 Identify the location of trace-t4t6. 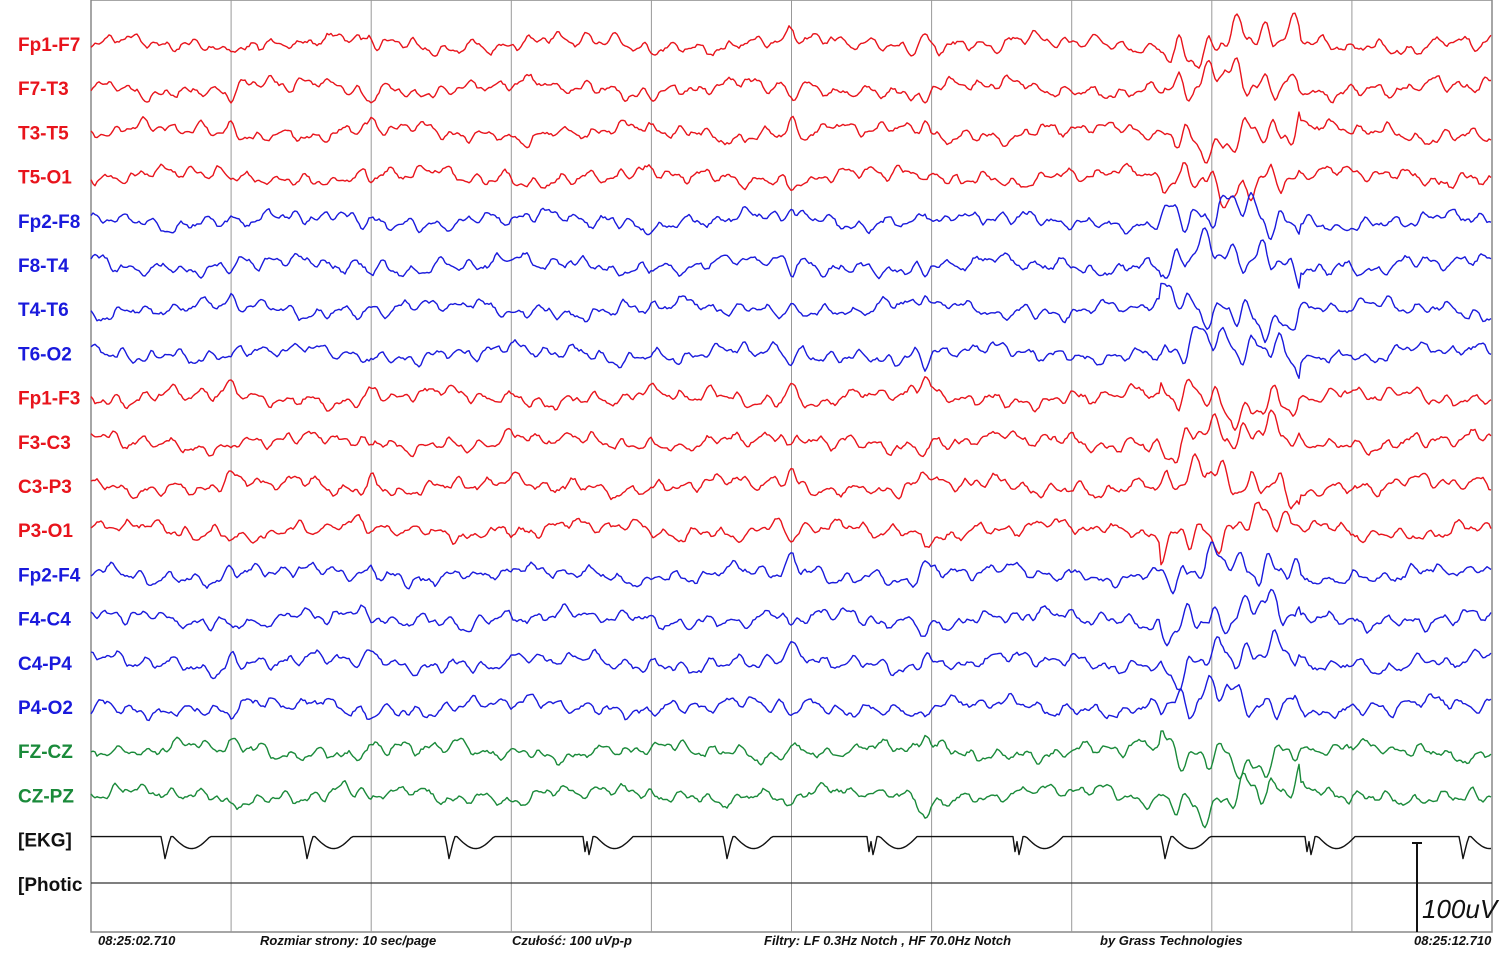
(791, 313).